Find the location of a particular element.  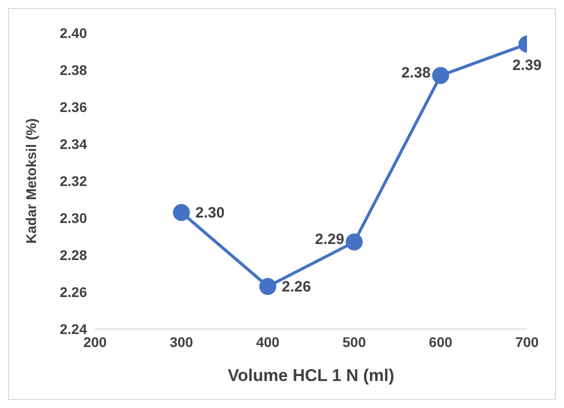

y-tick-label: 2.40 is located at coordinates (74, 32).